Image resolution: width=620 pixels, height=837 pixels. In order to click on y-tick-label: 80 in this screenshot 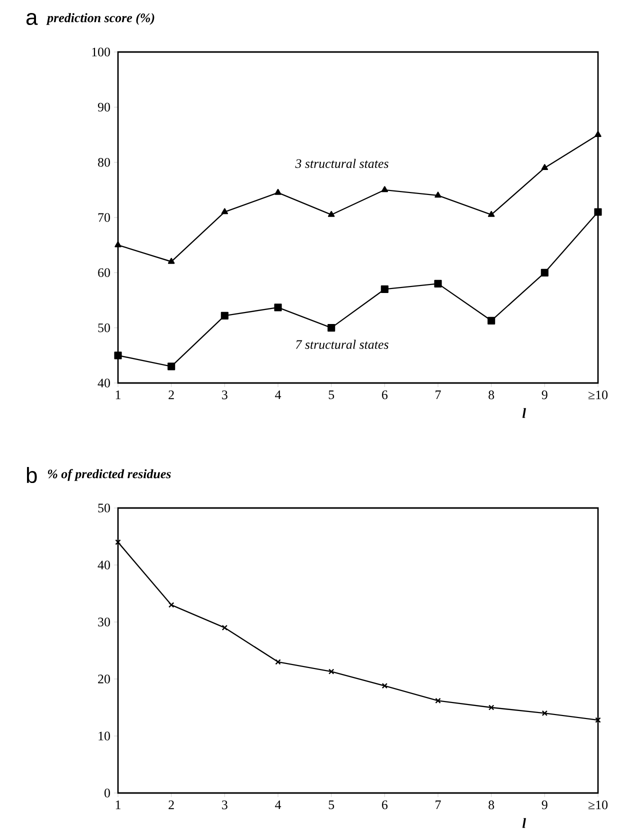, I will do `click(104, 162)`.